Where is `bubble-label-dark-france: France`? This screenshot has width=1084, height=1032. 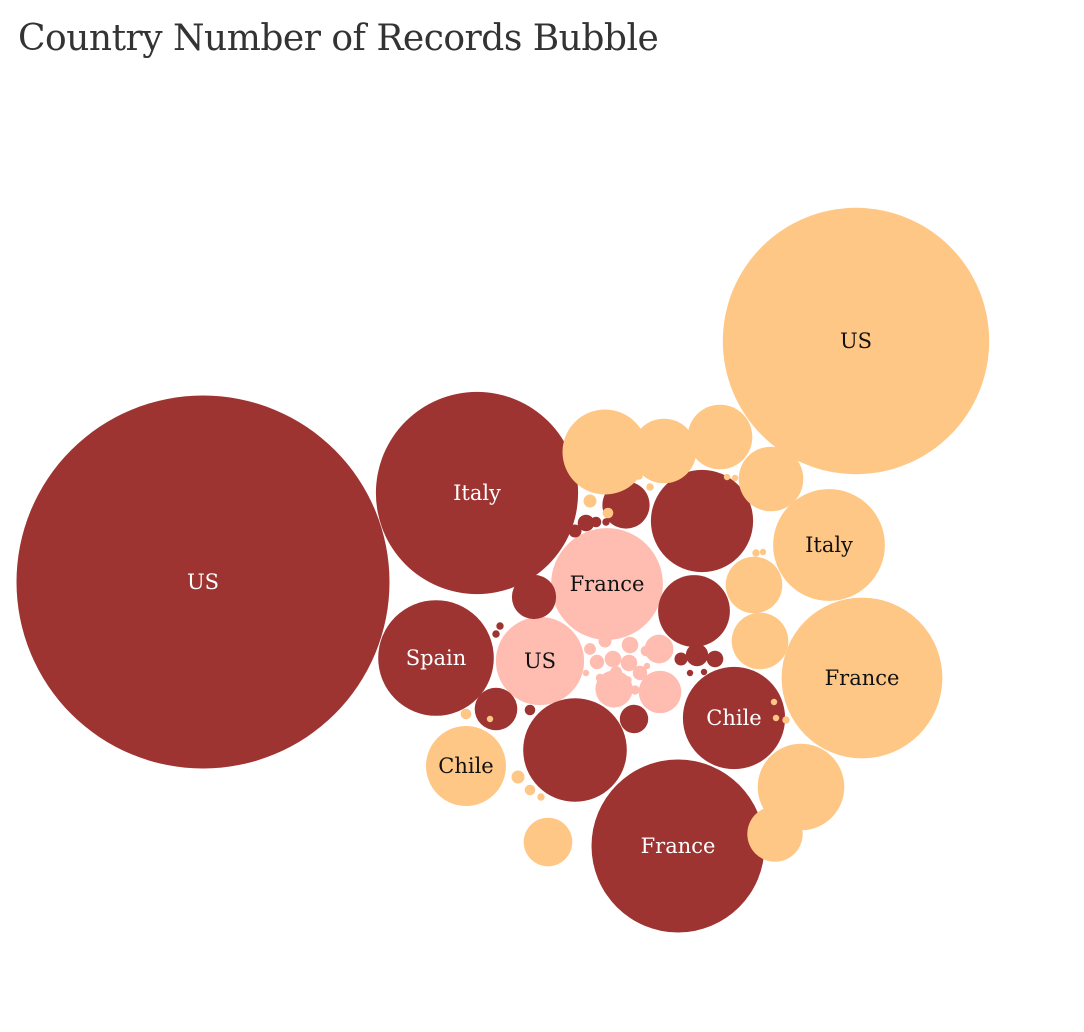
bubble-label-dark-france: France is located at coordinates (678, 846).